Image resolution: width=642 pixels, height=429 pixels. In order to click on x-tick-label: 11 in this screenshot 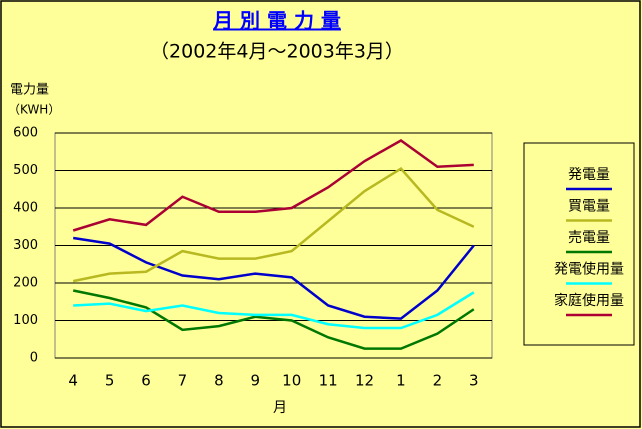, I will do `click(328, 381)`.